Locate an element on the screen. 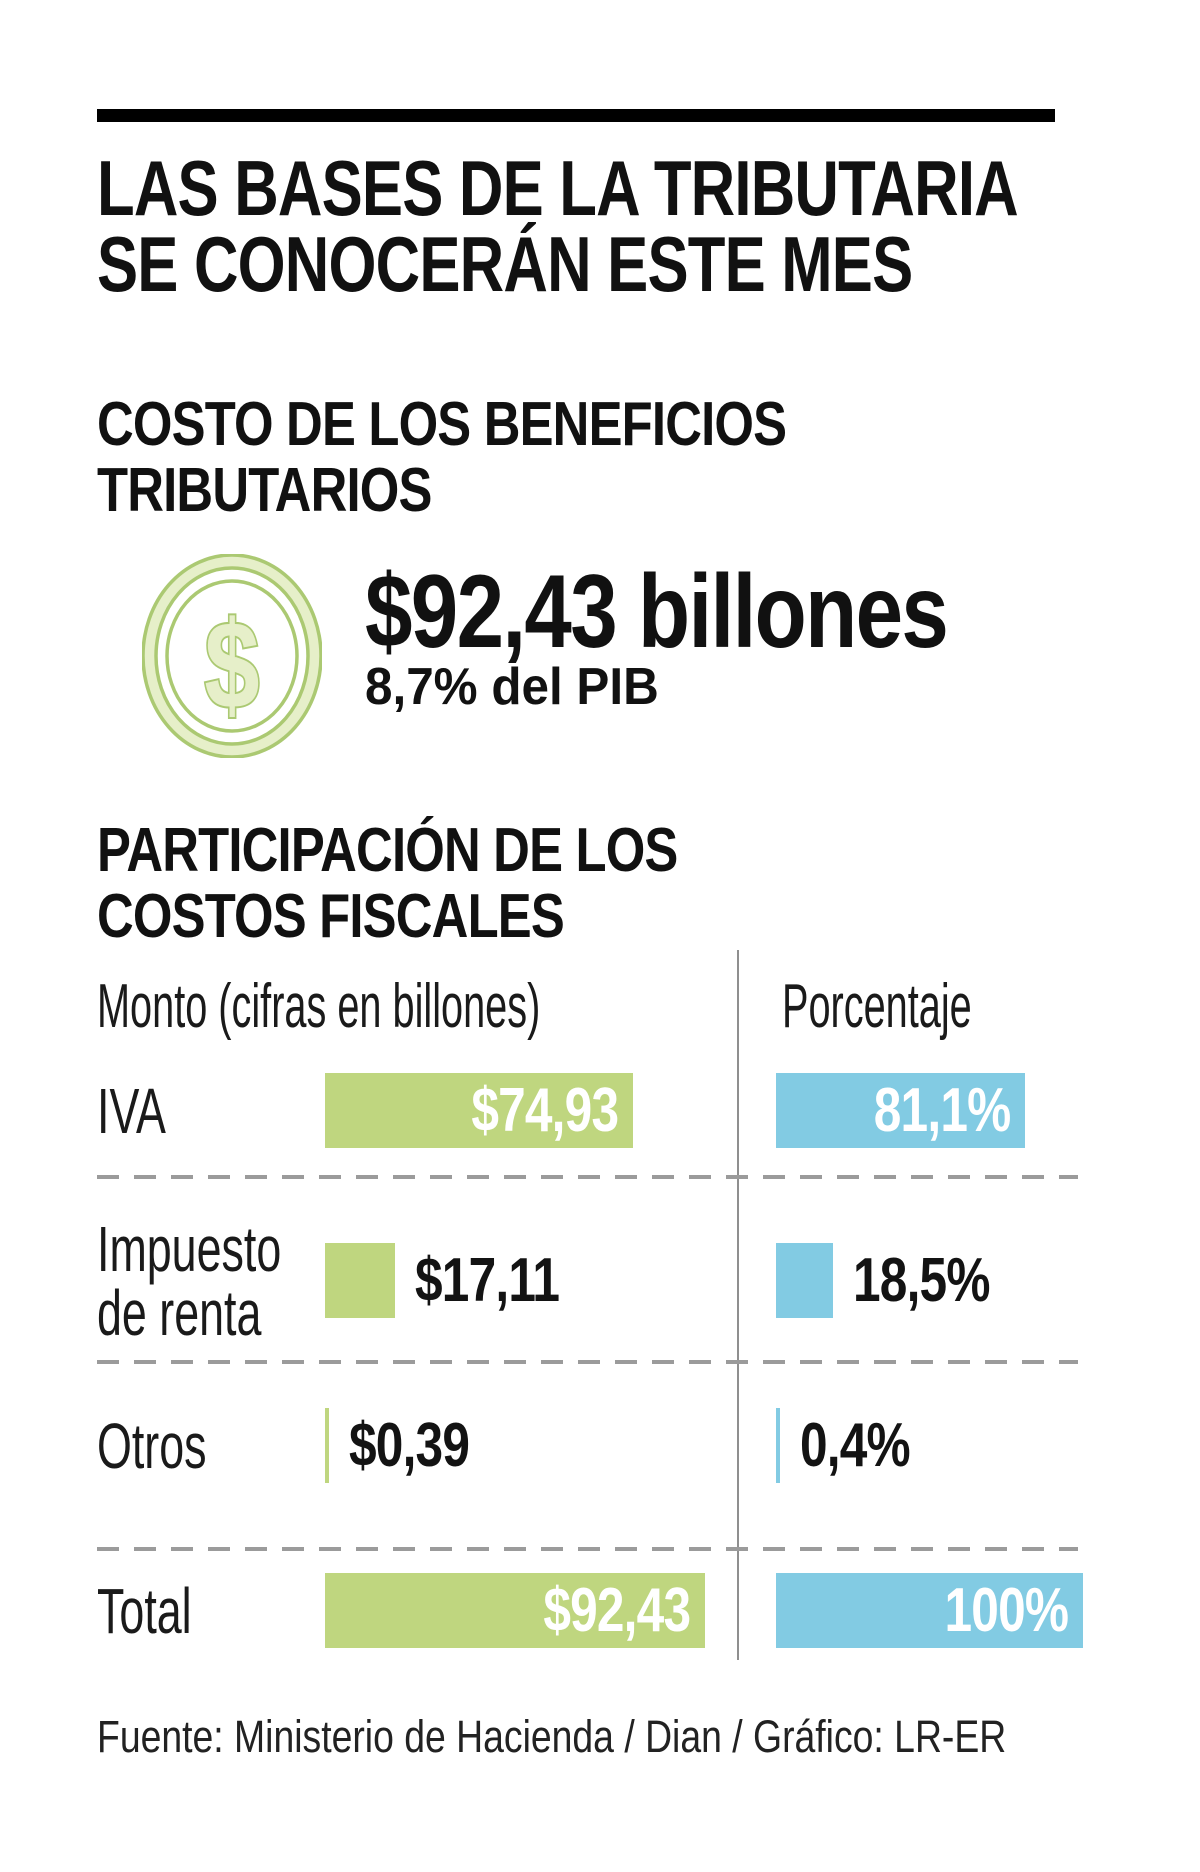 The image size is (1200, 1872). top-rule is located at coordinates (576, 115).